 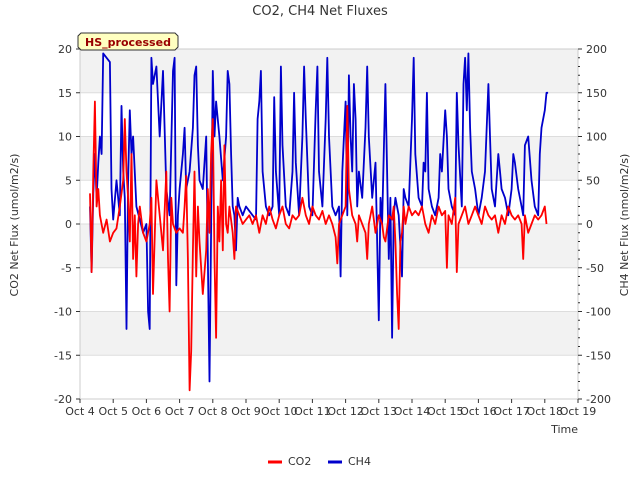 I want to click on x-tick-label: Oct 14, so click(x=412, y=411).